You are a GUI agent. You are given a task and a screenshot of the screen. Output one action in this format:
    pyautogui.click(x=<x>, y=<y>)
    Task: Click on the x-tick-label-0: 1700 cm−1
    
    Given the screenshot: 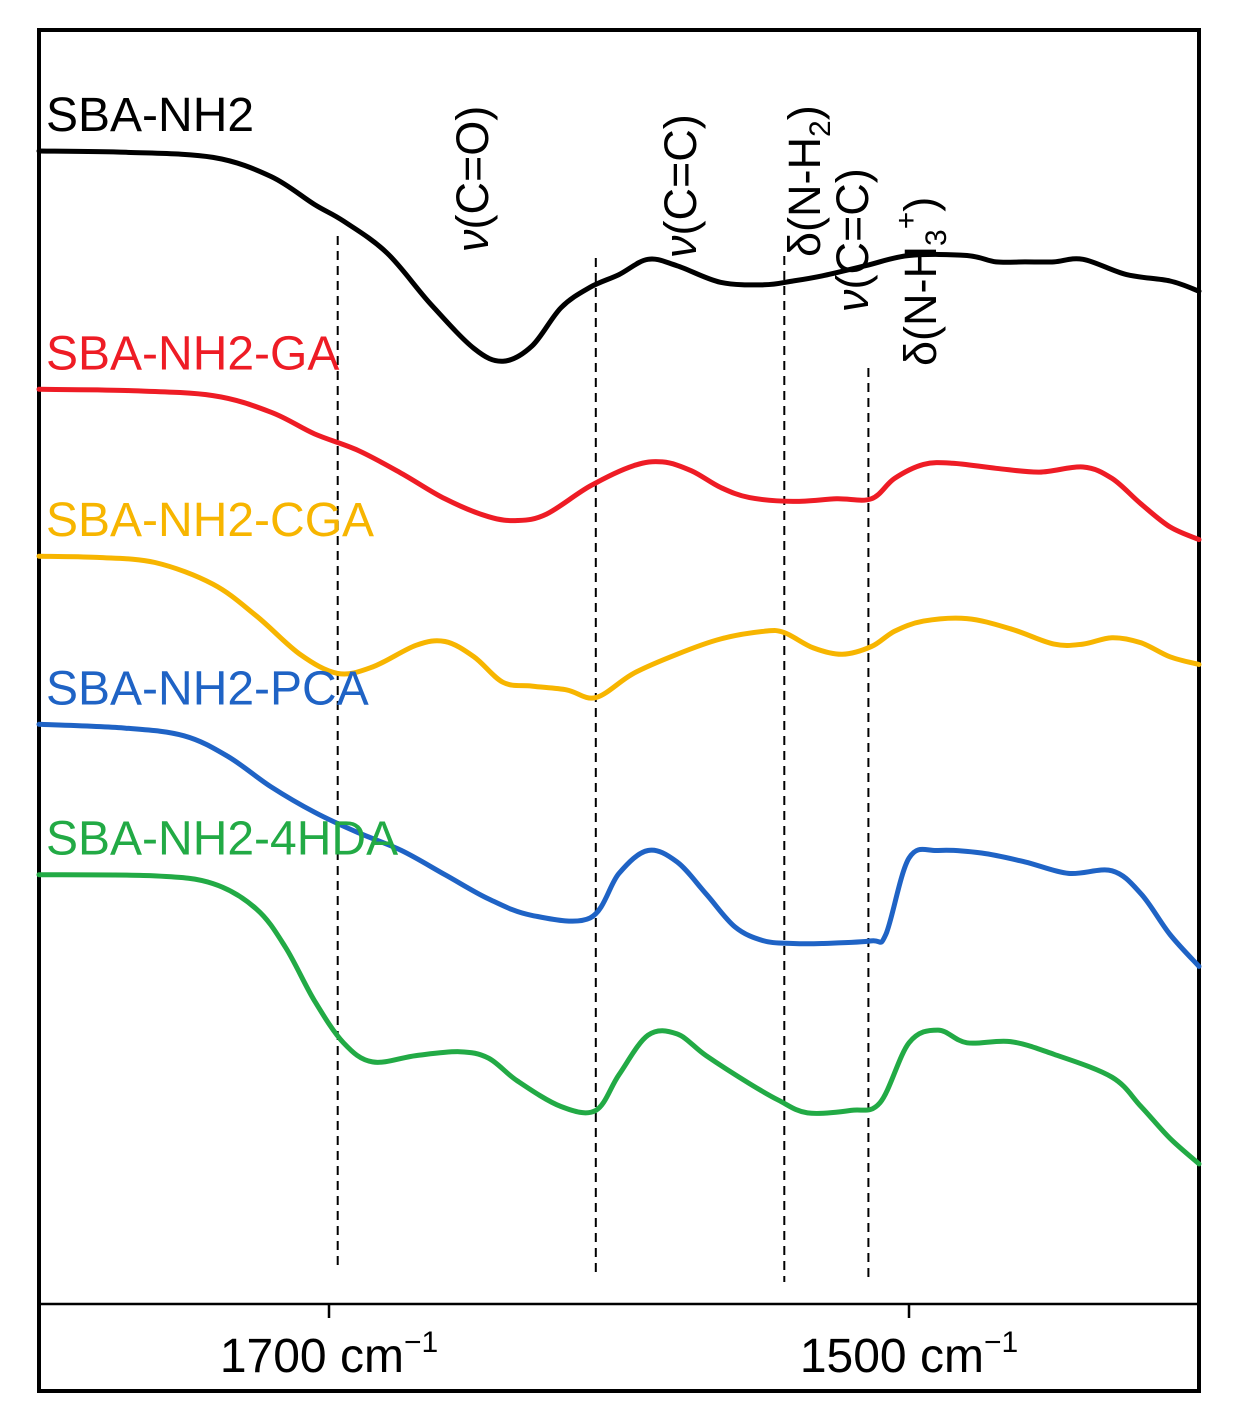 What is the action you would take?
    pyautogui.click(x=329, y=1354)
    